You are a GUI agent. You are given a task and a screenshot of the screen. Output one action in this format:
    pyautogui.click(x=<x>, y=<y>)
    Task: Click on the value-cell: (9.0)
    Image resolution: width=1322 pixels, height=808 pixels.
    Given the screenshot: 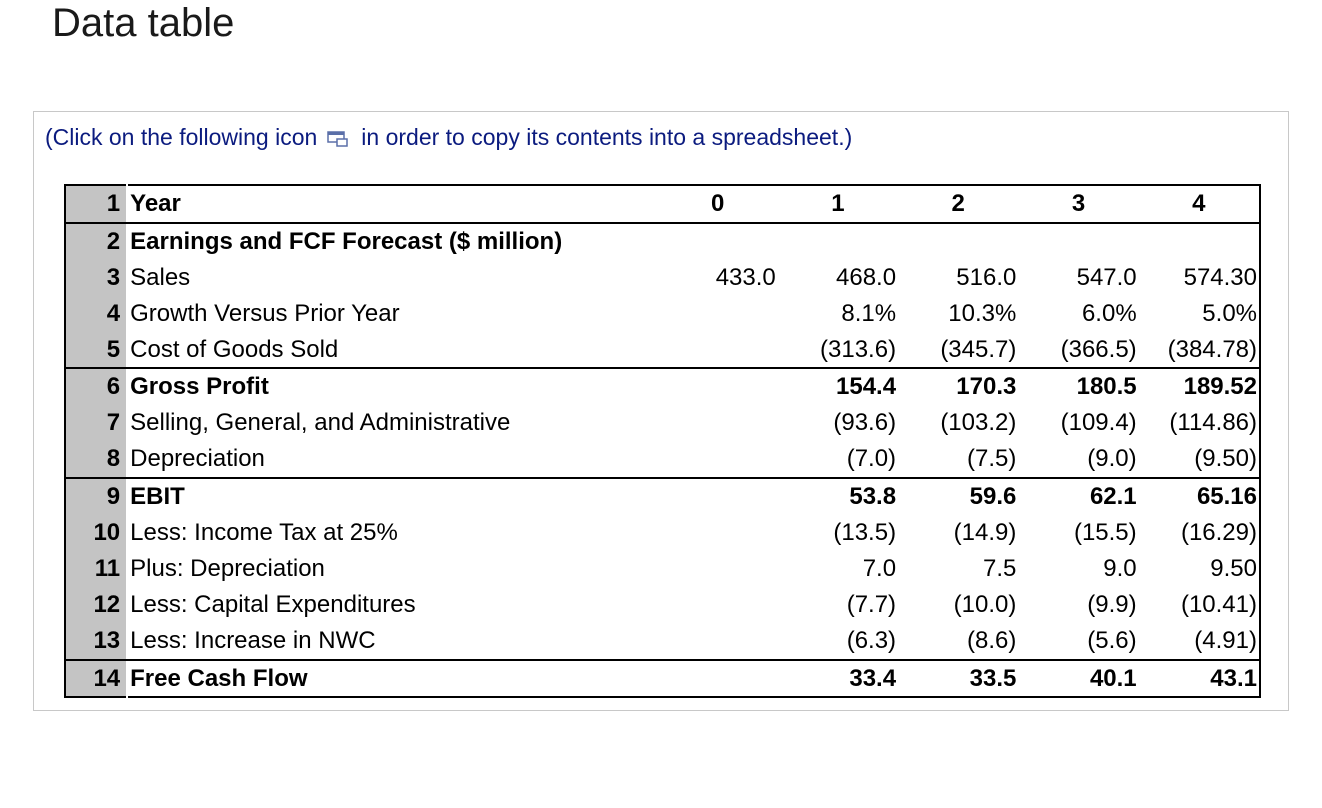 What is the action you would take?
    pyautogui.click(x=1078, y=460)
    